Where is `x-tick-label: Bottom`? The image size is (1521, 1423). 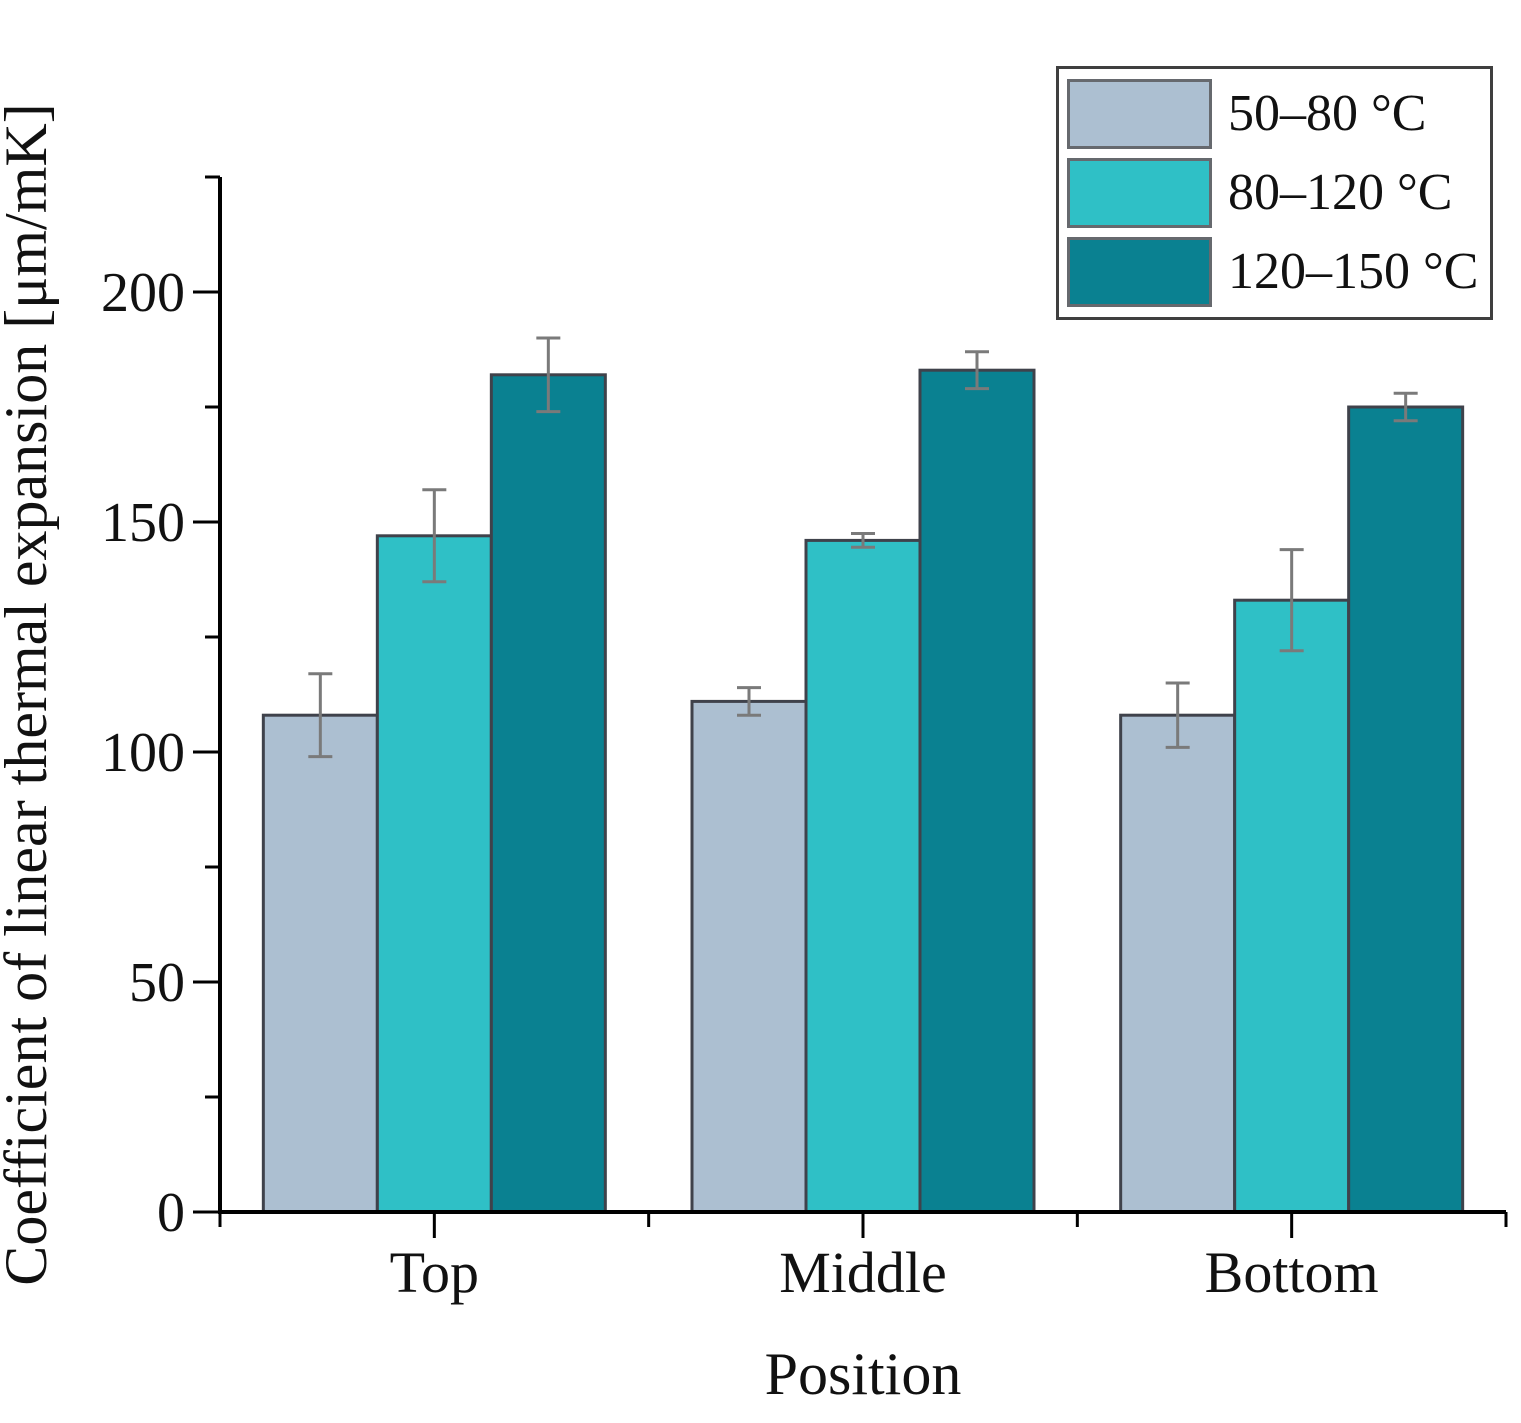 x-tick-label: Bottom is located at coordinates (1292, 1272).